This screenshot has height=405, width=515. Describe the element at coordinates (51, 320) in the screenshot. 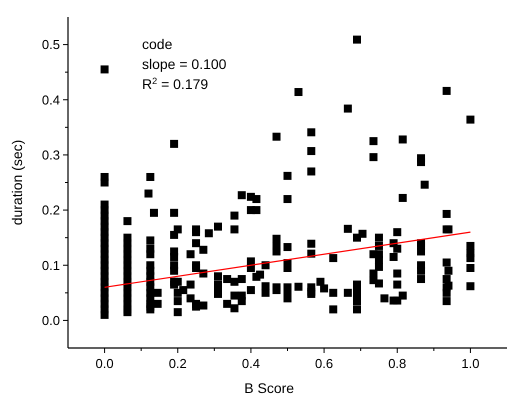

I see `y-tick-label: 0.0` at that location.